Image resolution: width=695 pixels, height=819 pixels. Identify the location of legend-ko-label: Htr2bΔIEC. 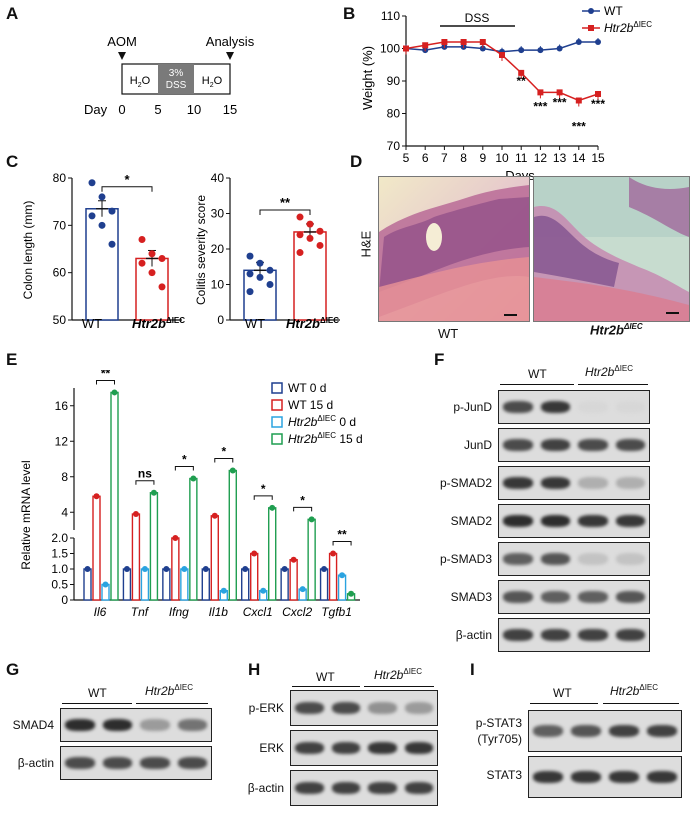
(628, 27).